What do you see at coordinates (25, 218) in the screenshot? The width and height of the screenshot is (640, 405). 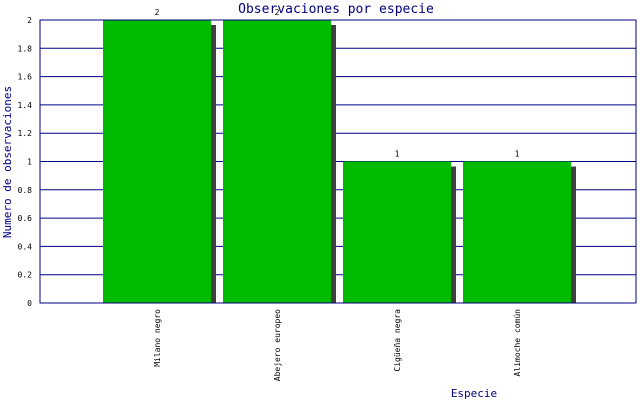 I see `y-tick-label: 0.6` at bounding box center [25, 218].